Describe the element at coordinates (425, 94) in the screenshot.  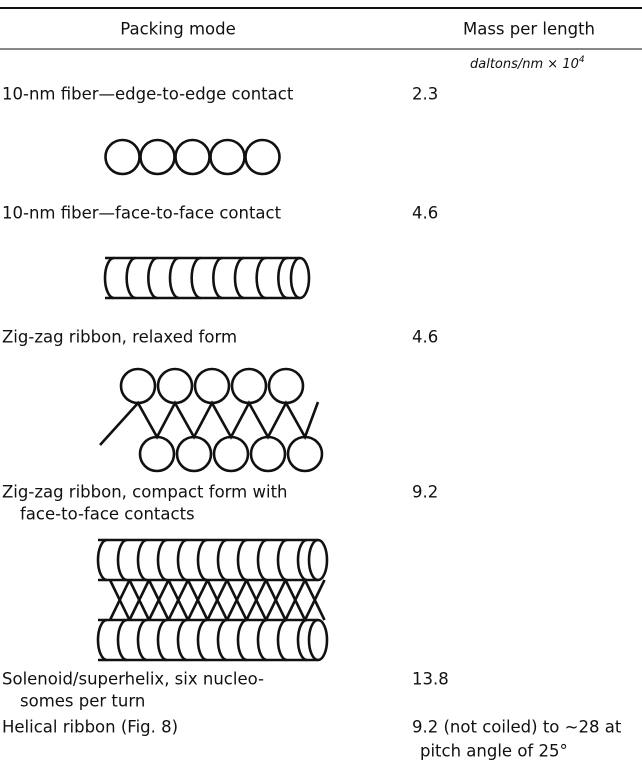
I see `mass-value: 2.3` at that location.